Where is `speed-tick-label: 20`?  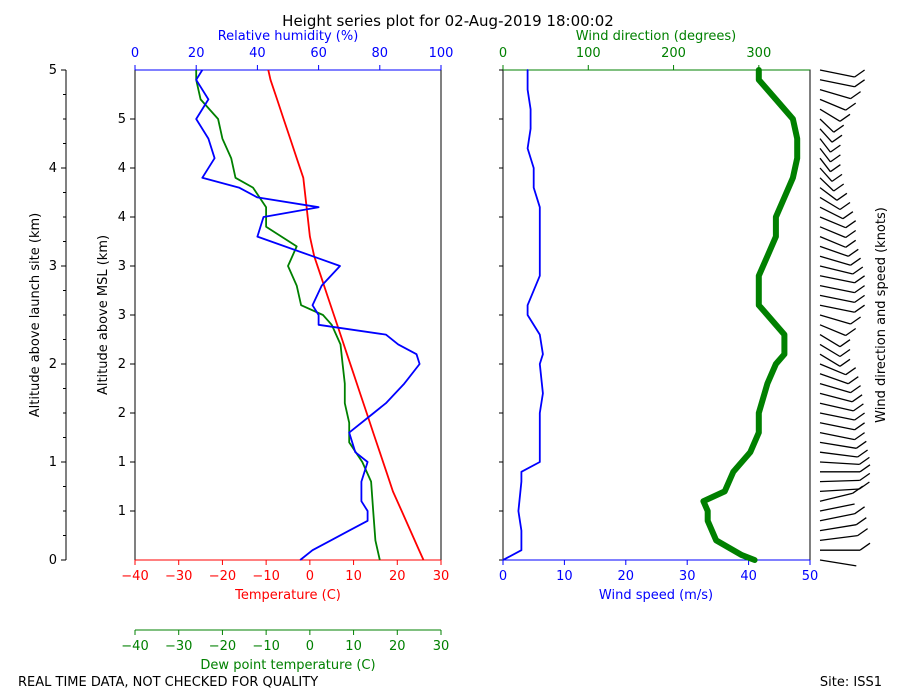
speed-tick-label: 20 is located at coordinates (626, 576).